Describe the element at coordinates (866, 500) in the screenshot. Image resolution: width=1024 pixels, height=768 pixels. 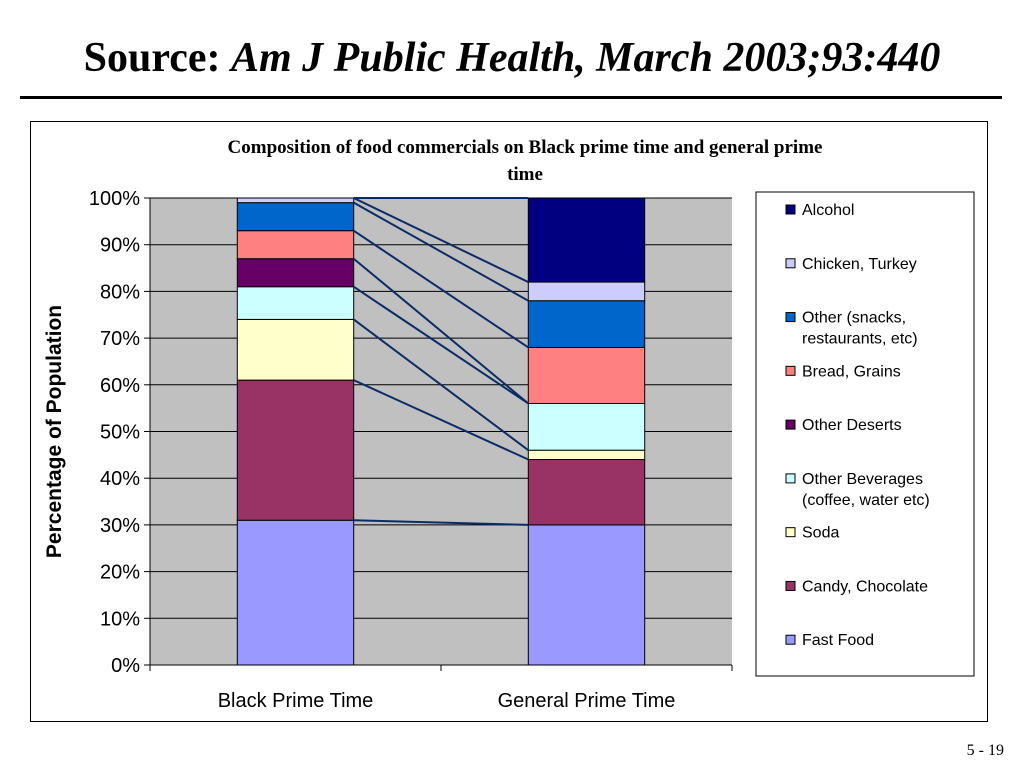
I see `legend-label: (coffee, water etc)` at that location.